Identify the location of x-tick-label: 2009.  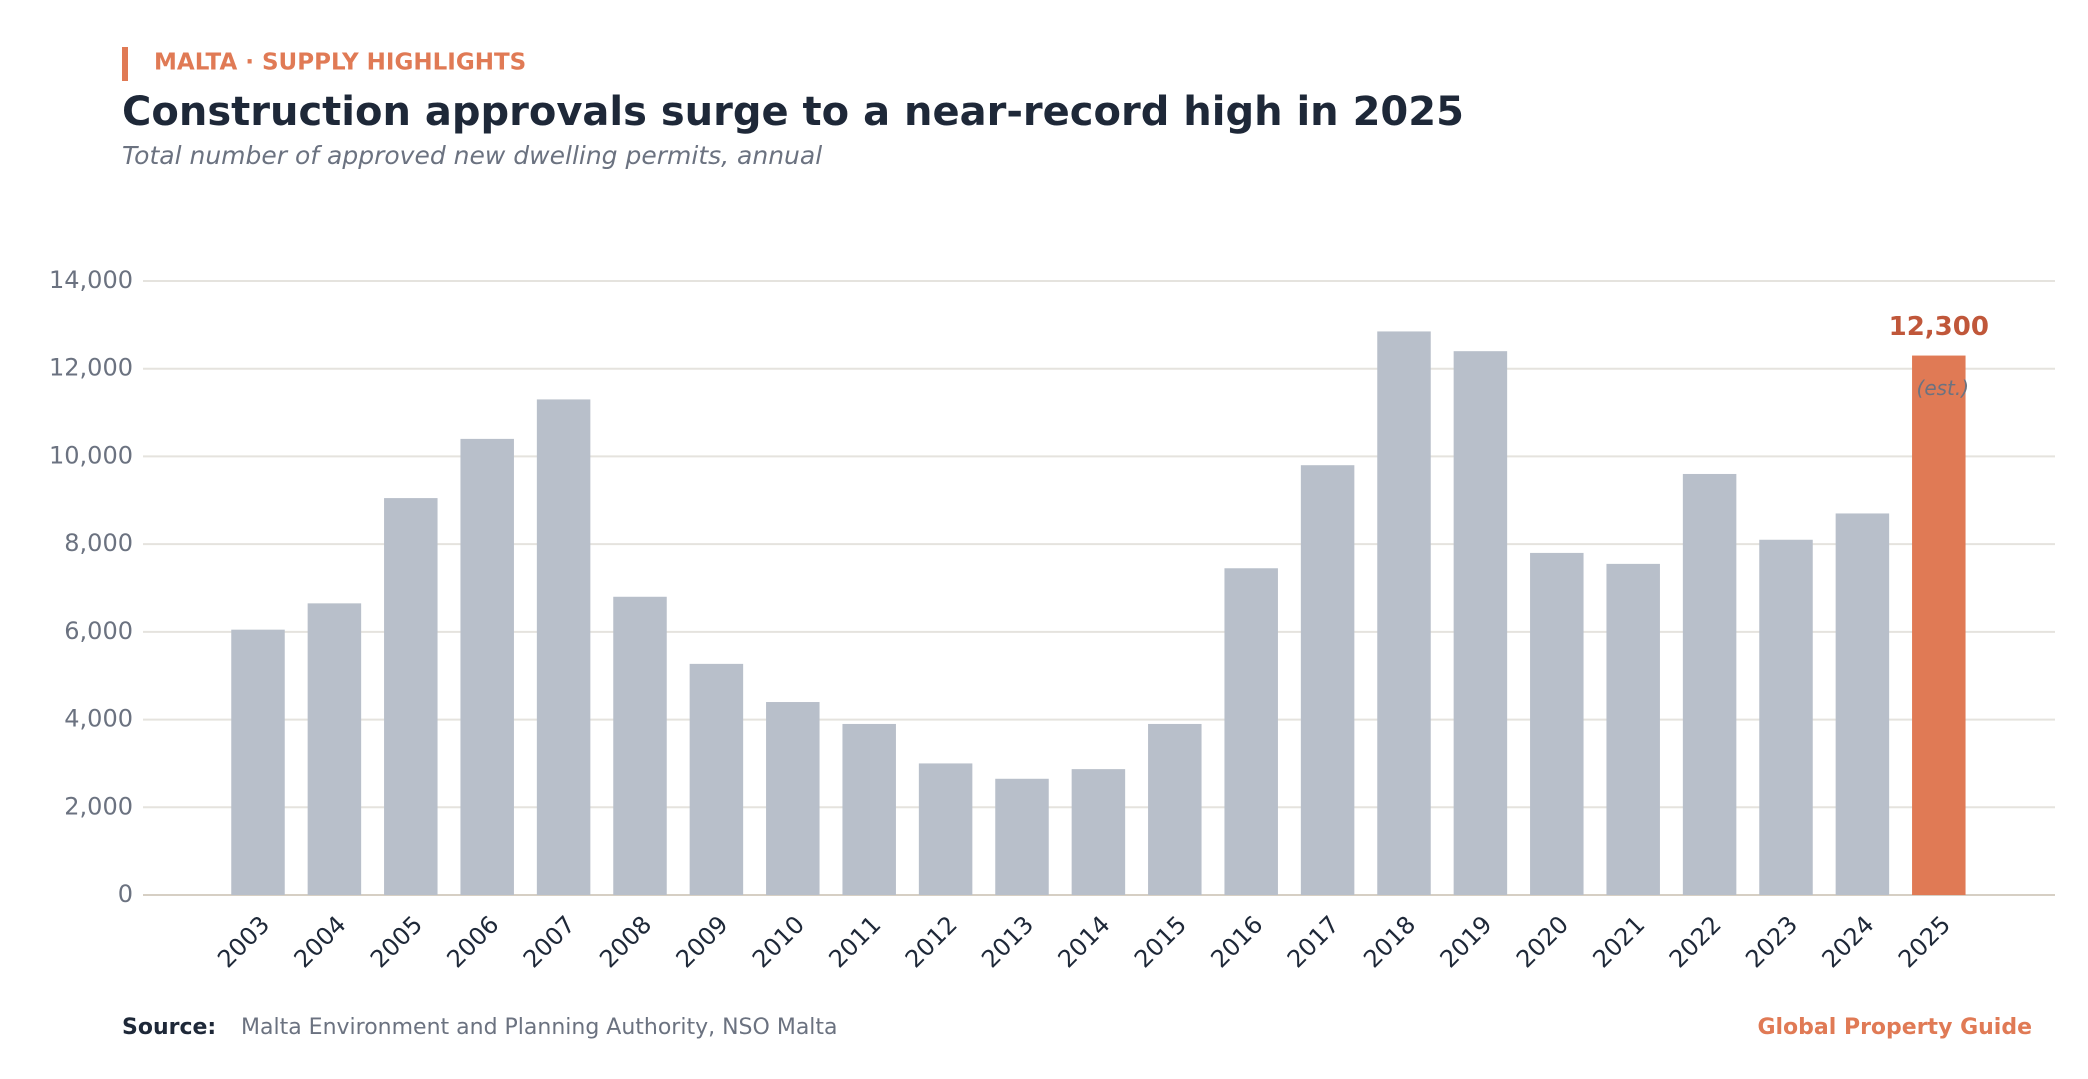
(702, 941).